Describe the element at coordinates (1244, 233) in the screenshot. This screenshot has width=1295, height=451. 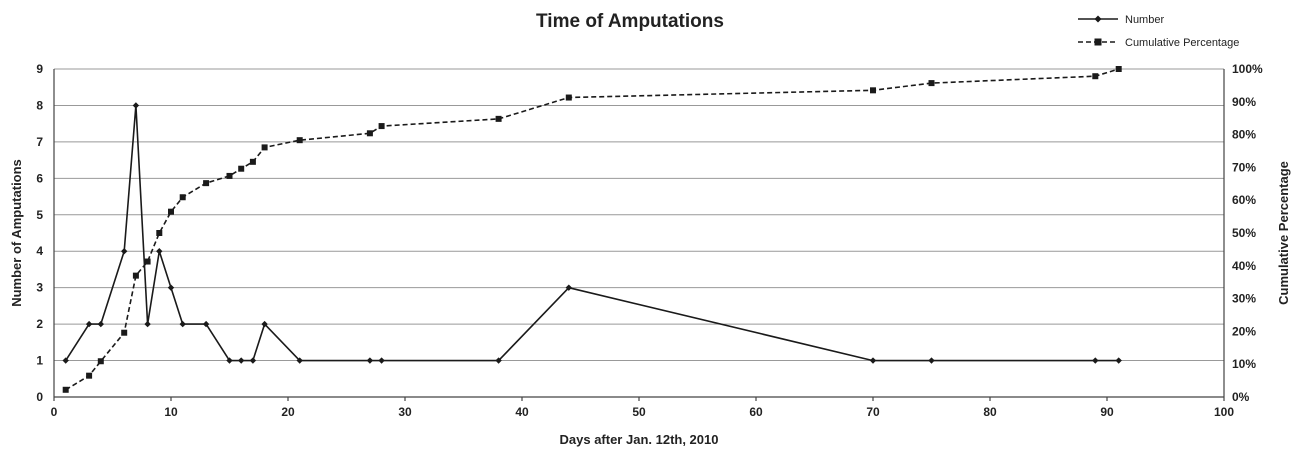
I see `y2-tick-label: 50%` at that location.